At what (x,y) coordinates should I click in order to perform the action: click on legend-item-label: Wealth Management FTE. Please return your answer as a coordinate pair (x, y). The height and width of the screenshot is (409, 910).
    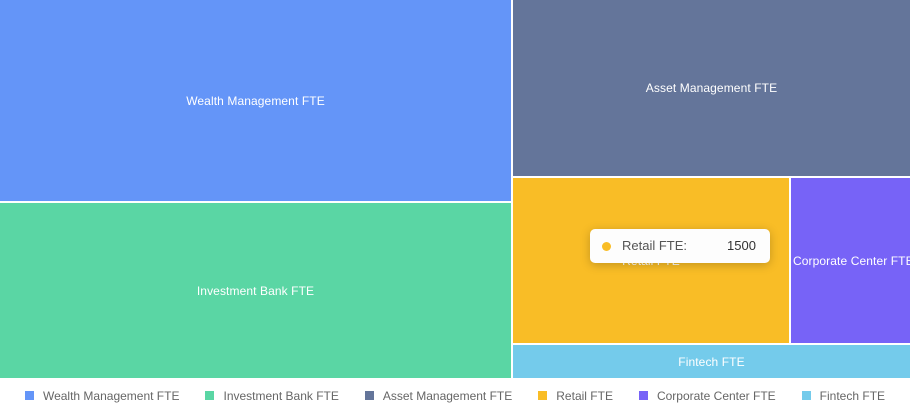
    Looking at the image, I should click on (111, 395).